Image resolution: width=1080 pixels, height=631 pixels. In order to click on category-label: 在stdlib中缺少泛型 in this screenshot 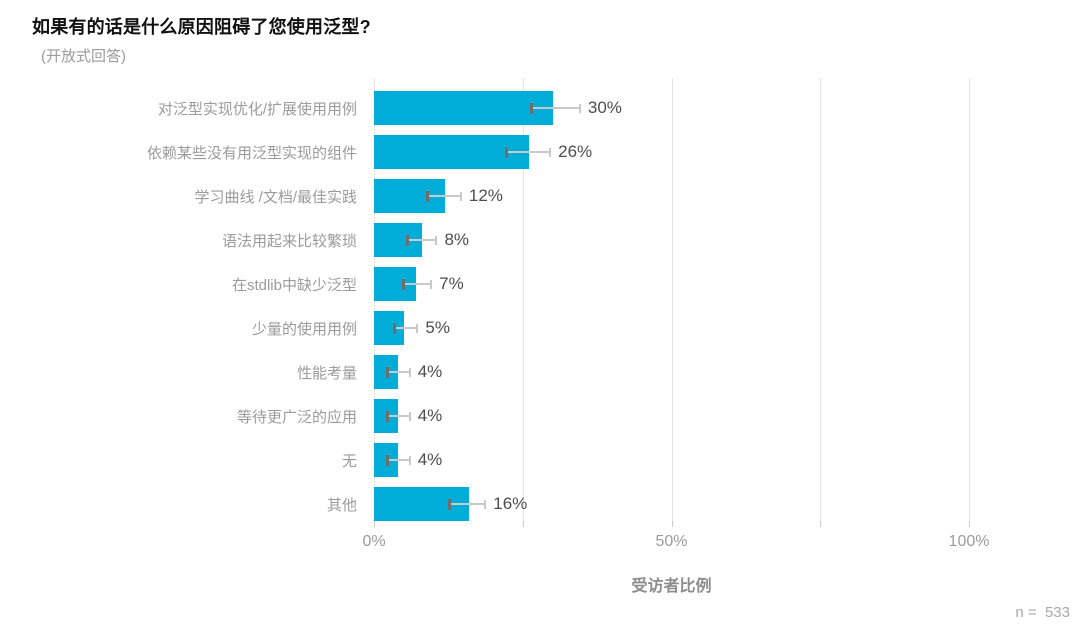, I will do `click(294, 285)`.